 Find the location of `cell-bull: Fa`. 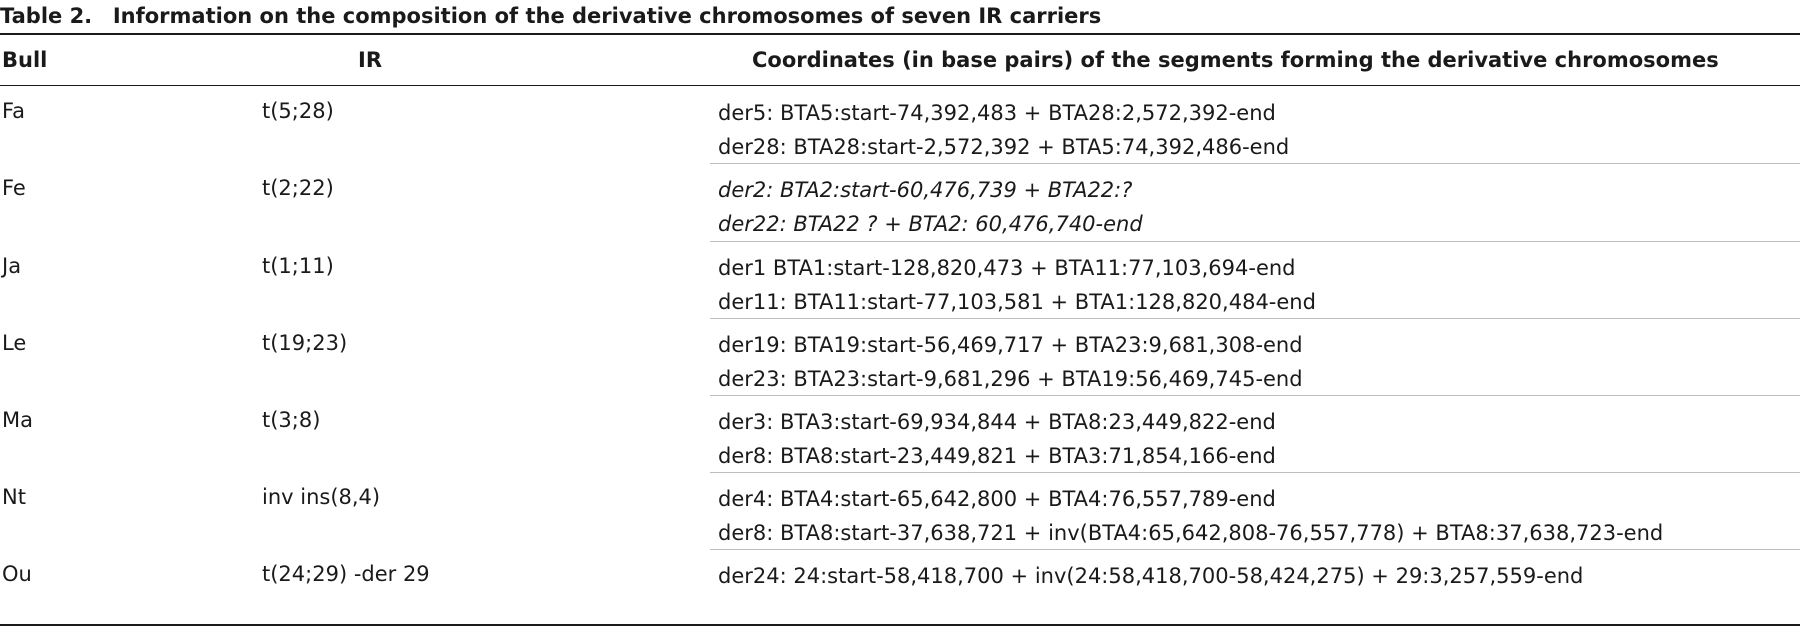

cell-bull: Fa is located at coordinates (14, 111).